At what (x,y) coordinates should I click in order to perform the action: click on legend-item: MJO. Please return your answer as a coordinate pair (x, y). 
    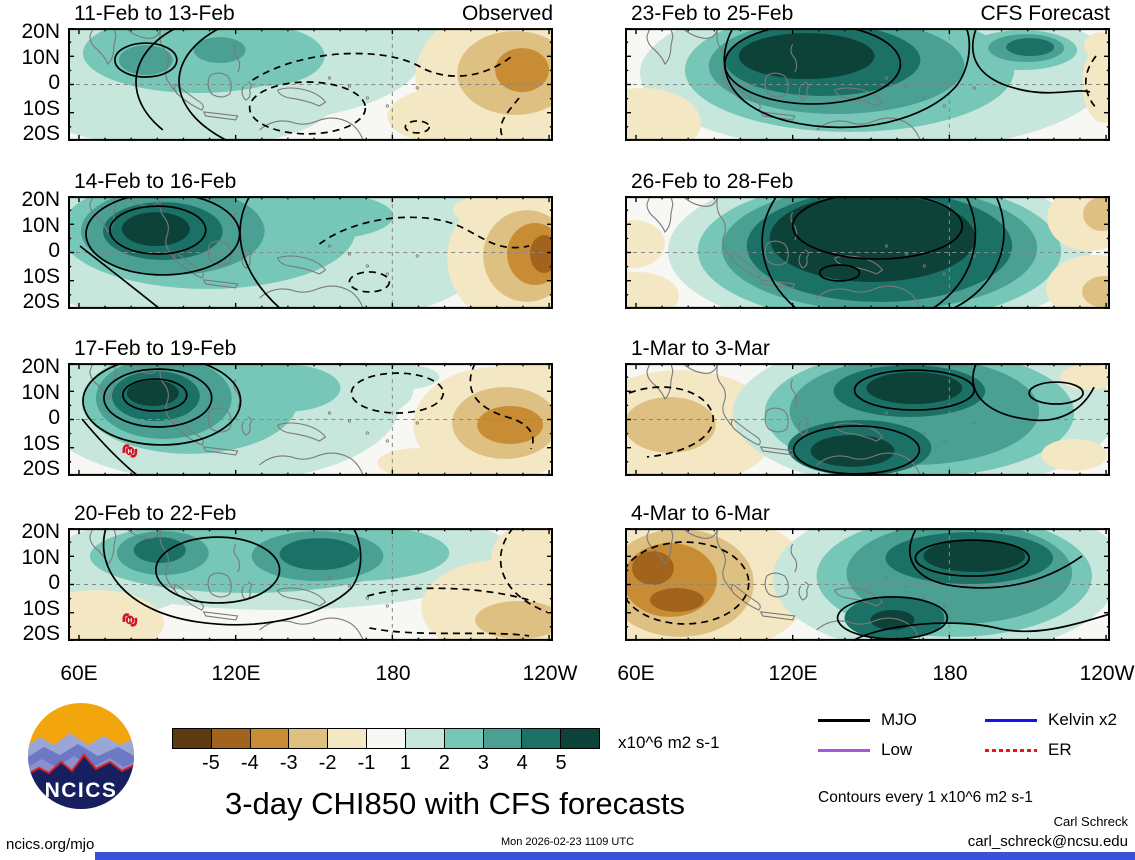
    Looking at the image, I should click on (867, 720).